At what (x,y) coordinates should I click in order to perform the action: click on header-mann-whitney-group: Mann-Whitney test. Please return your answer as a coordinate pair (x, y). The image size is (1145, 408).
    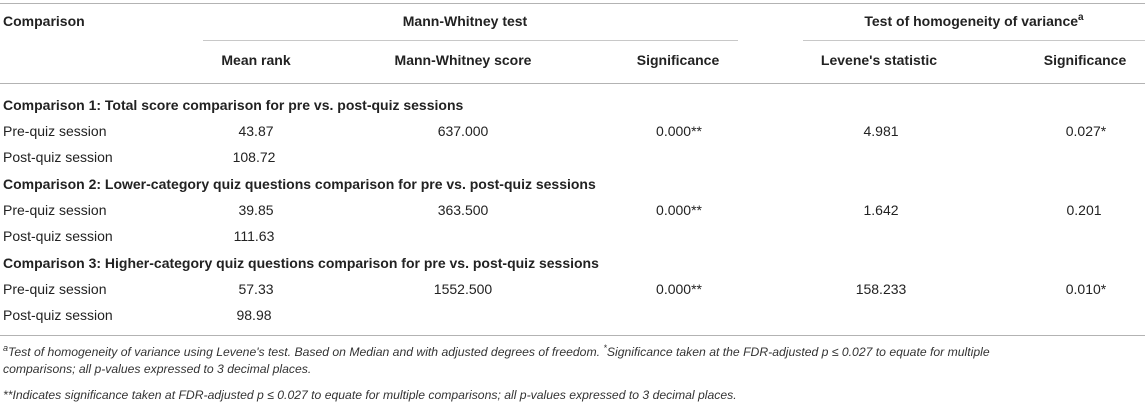
    Looking at the image, I should click on (465, 21).